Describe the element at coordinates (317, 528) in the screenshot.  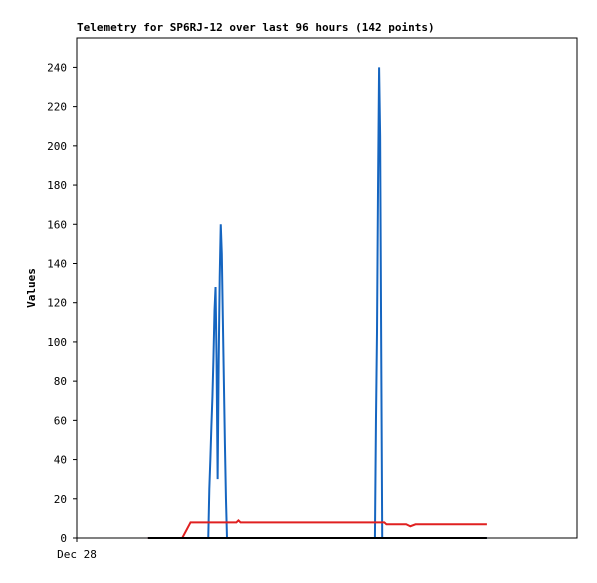
I see `series-line` at that location.